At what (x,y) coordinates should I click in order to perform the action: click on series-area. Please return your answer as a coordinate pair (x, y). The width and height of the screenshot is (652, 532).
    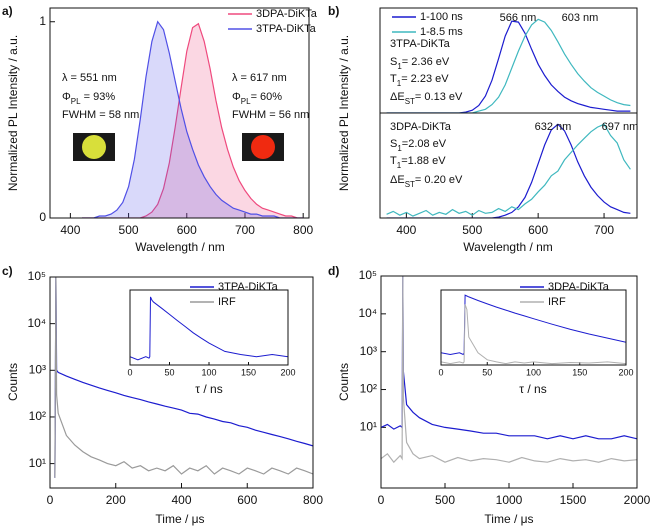
    Looking at the image, I should click on (193, 119).